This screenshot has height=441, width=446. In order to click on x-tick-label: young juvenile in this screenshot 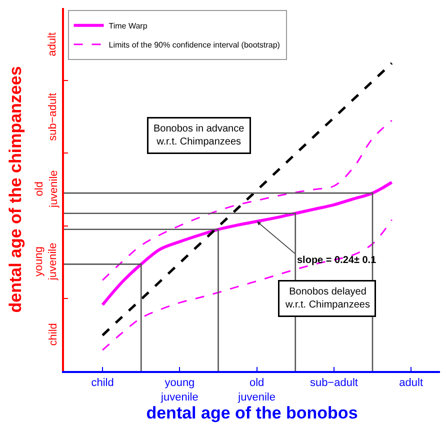, I will do `click(179, 390)`.